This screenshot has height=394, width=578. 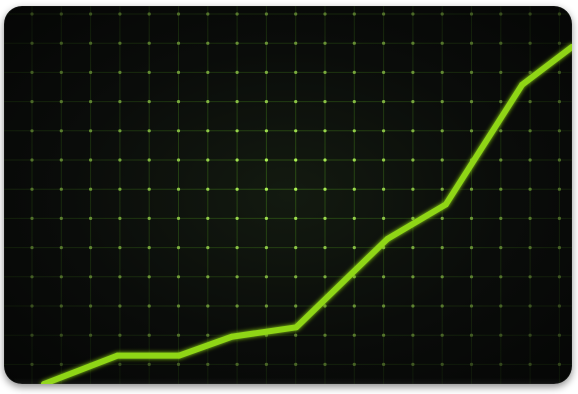 What do you see at coordinates (288, 381) in the screenshot?
I see `screen-reflection` at bounding box center [288, 381].